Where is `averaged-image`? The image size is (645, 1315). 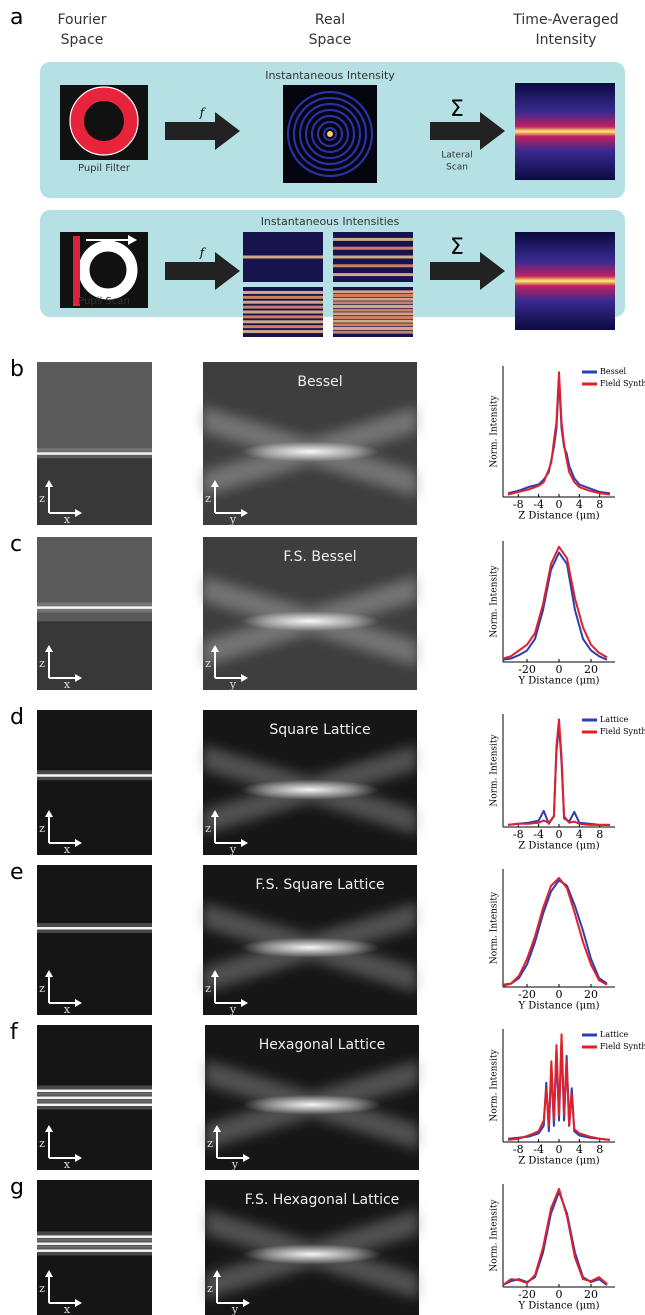
averaged-image is located at coordinates (565, 281).